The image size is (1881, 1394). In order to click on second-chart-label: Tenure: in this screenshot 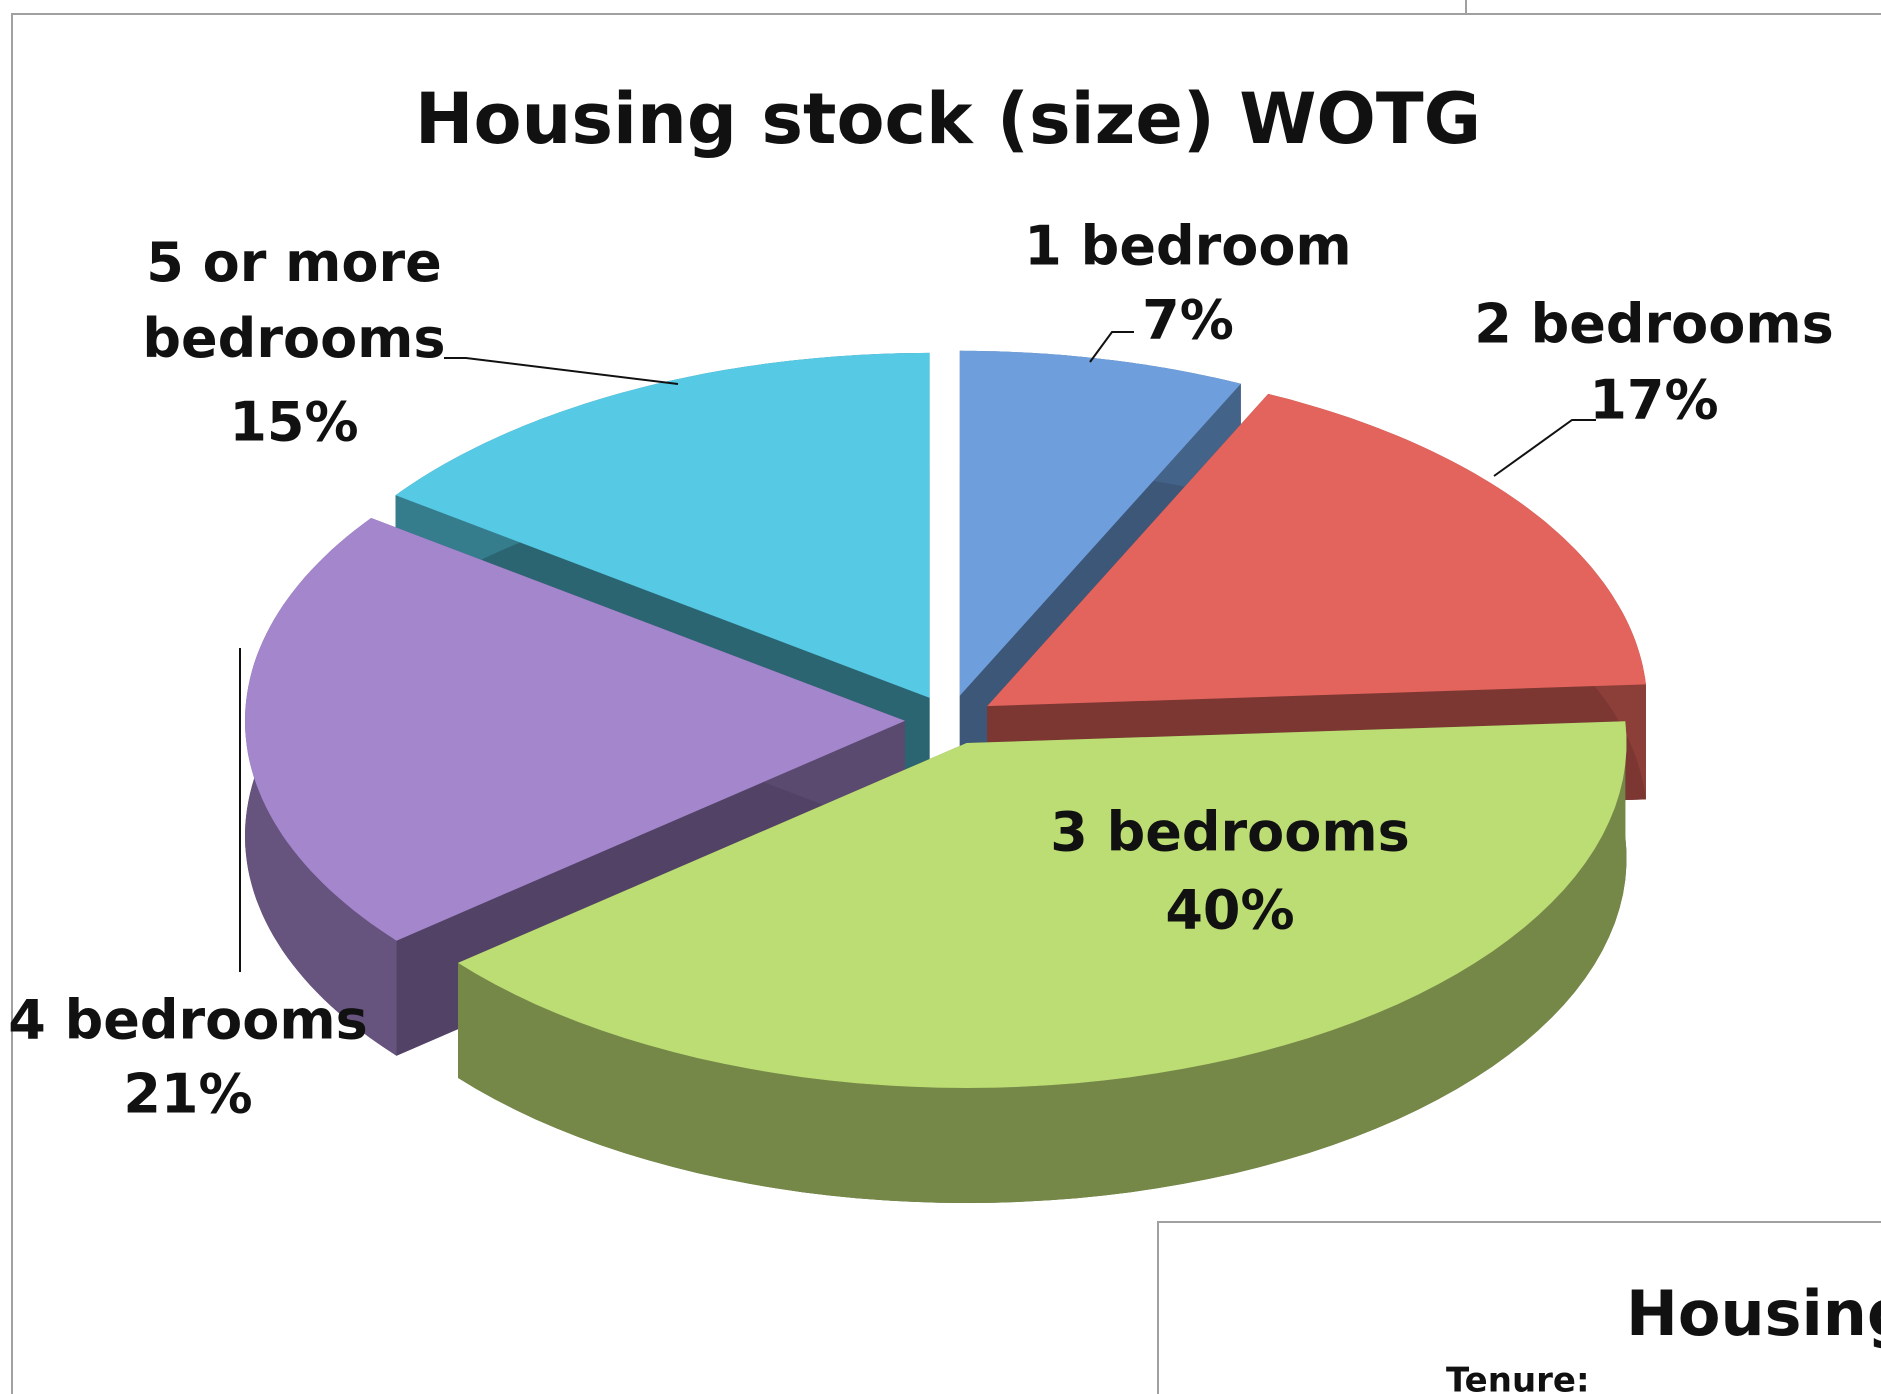, I will do `click(1518, 1377)`.